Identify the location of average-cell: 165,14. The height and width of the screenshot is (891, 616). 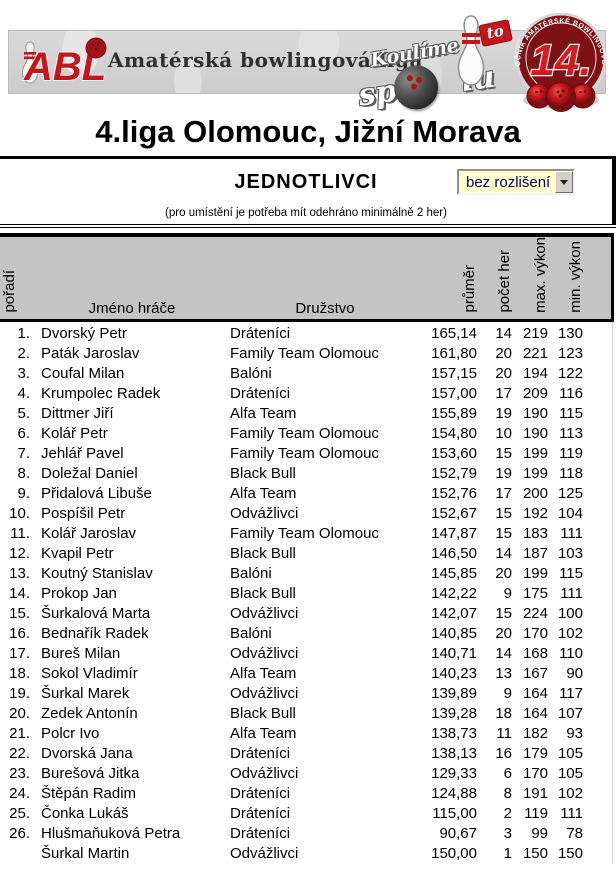
(454, 333).